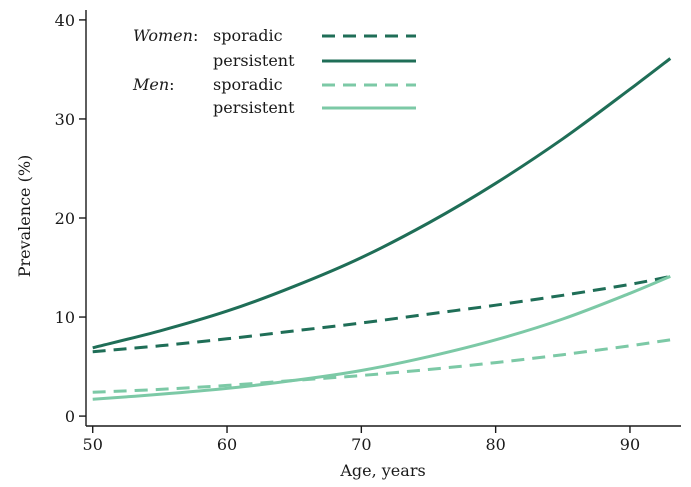  Describe the element at coordinates (630, 444) in the screenshot. I see `x-tick-label: 90` at that location.